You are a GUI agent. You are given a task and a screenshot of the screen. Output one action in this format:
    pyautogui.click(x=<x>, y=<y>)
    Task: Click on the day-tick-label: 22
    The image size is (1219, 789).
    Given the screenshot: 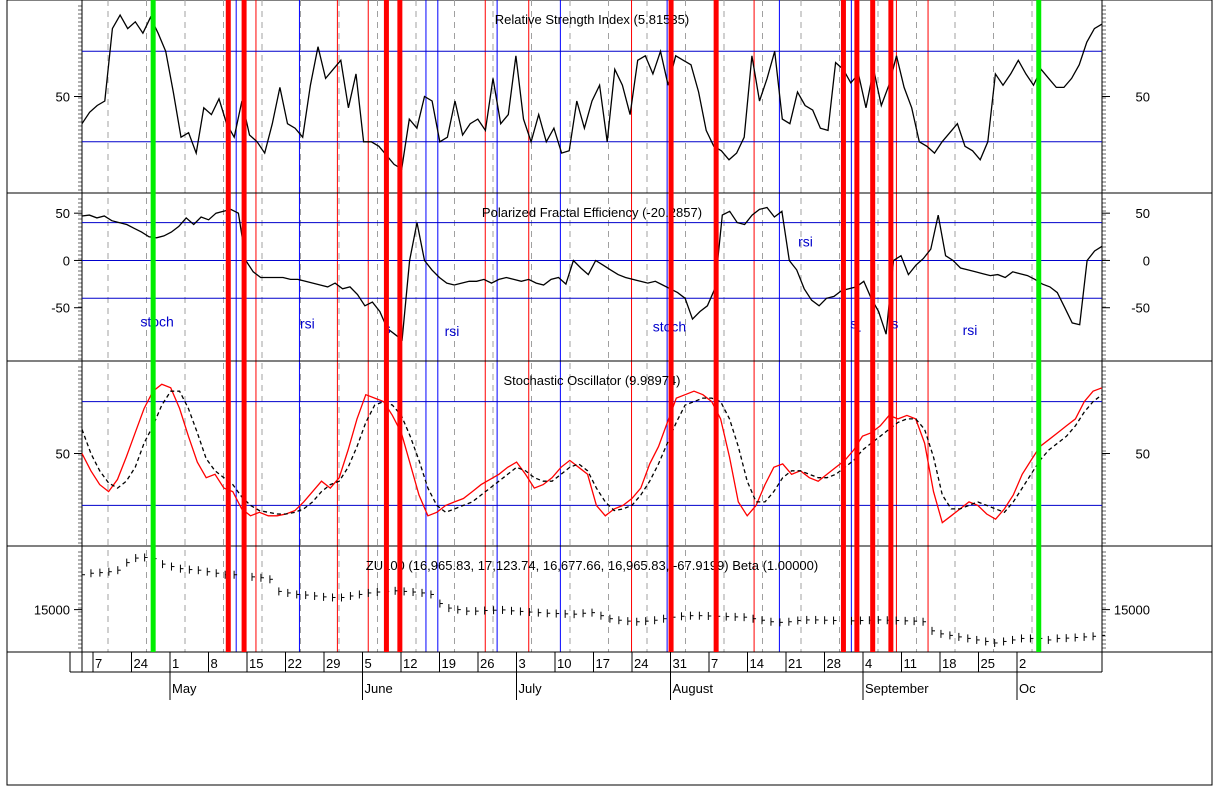 What is the action you would take?
    pyautogui.click(x=295, y=663)
    